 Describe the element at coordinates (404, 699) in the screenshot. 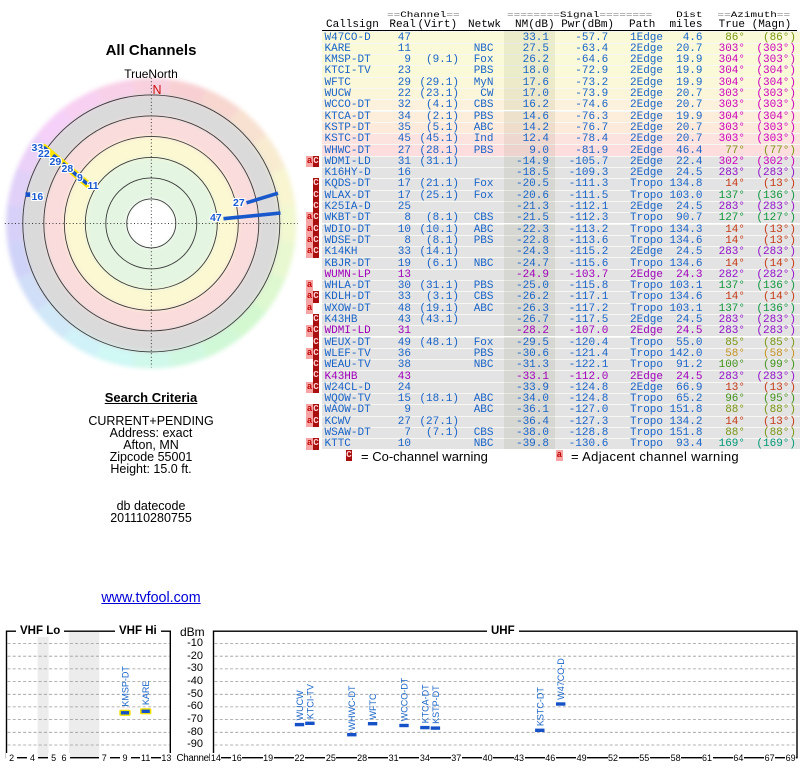

I see `svg-text: WCCO-DT` at that location.